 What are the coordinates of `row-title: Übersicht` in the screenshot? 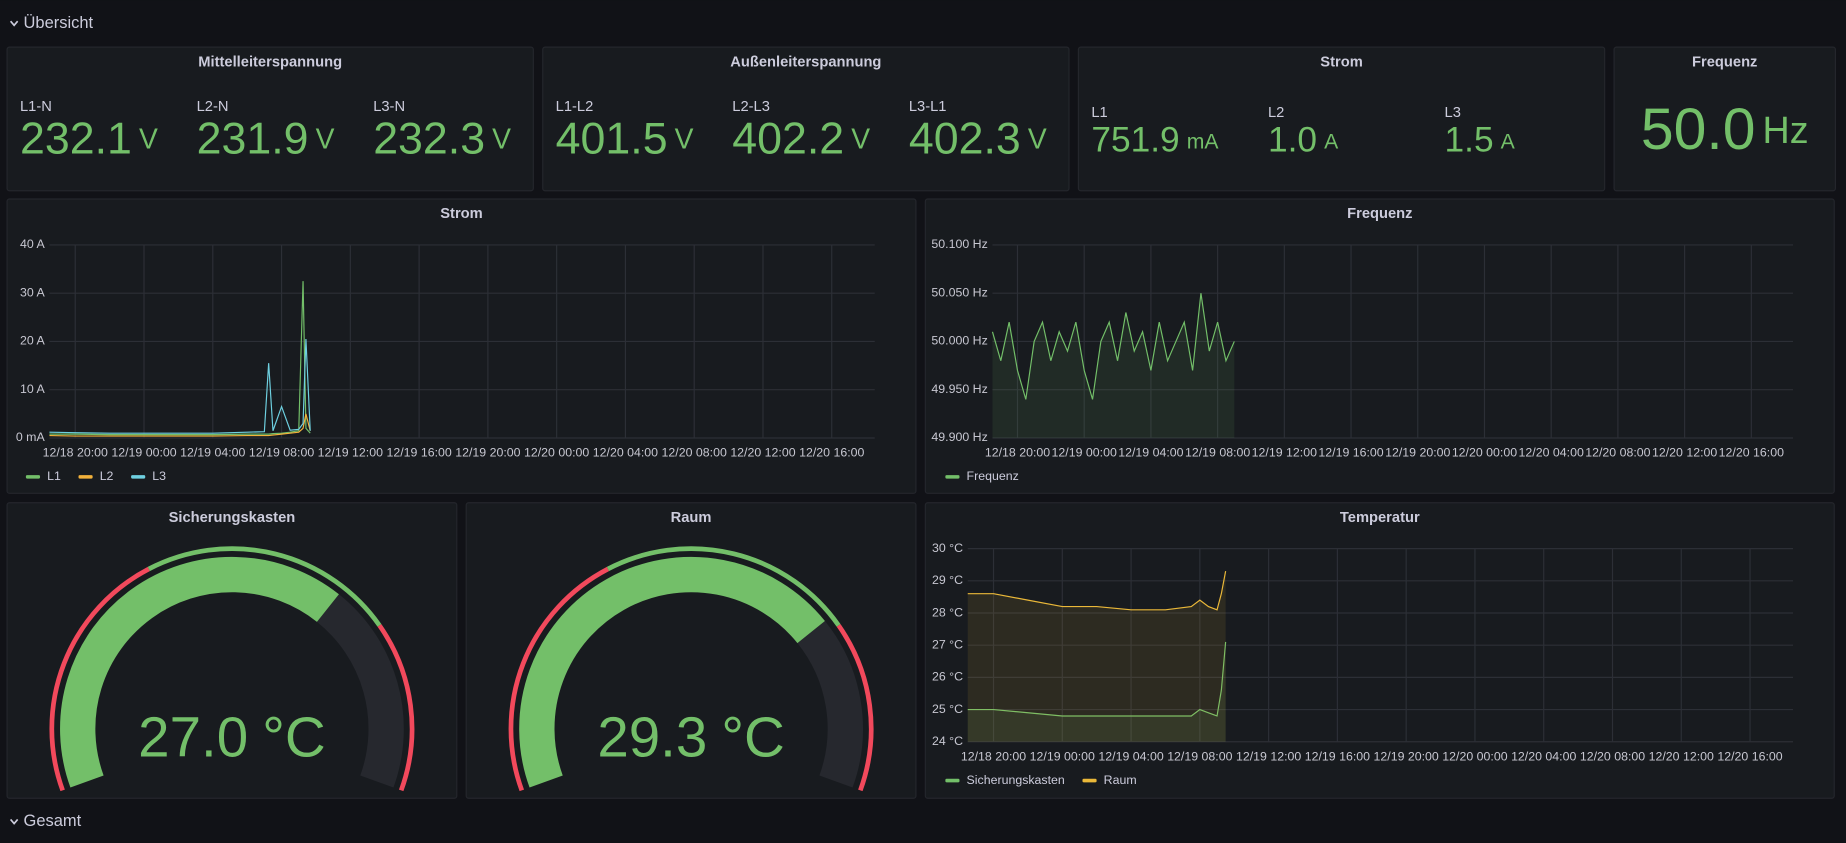 It's located at (59, 23).